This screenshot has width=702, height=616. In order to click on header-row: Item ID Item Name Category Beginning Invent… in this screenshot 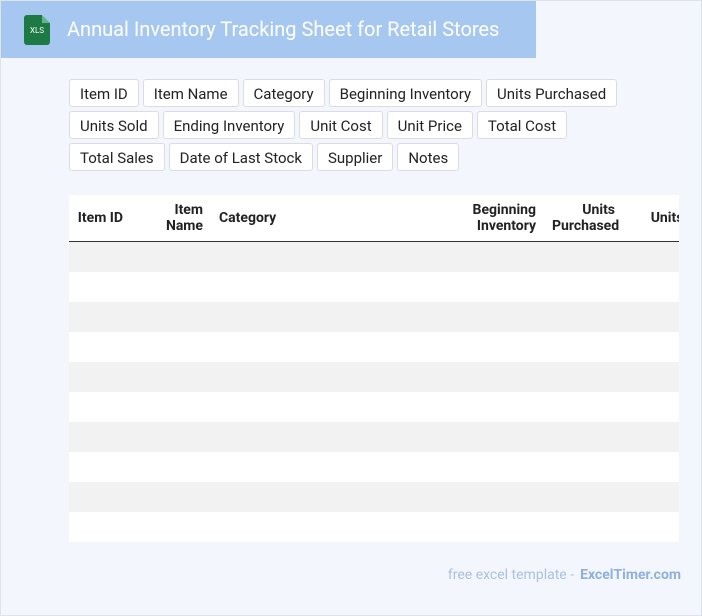, I will do `click(374, 218)`.